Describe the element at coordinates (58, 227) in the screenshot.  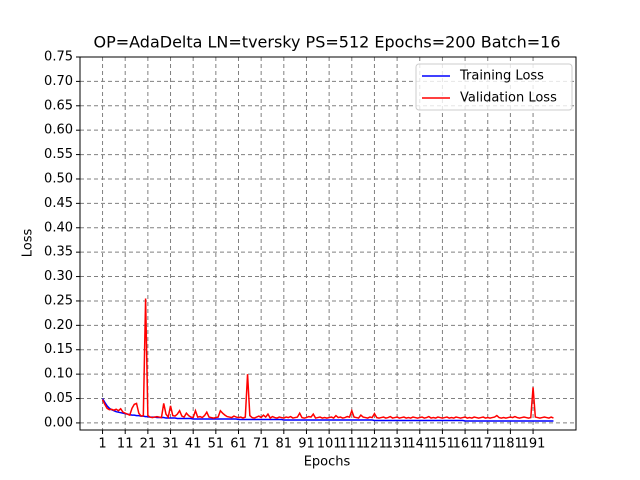
I see `y-tick-label: 0.40` at that location.